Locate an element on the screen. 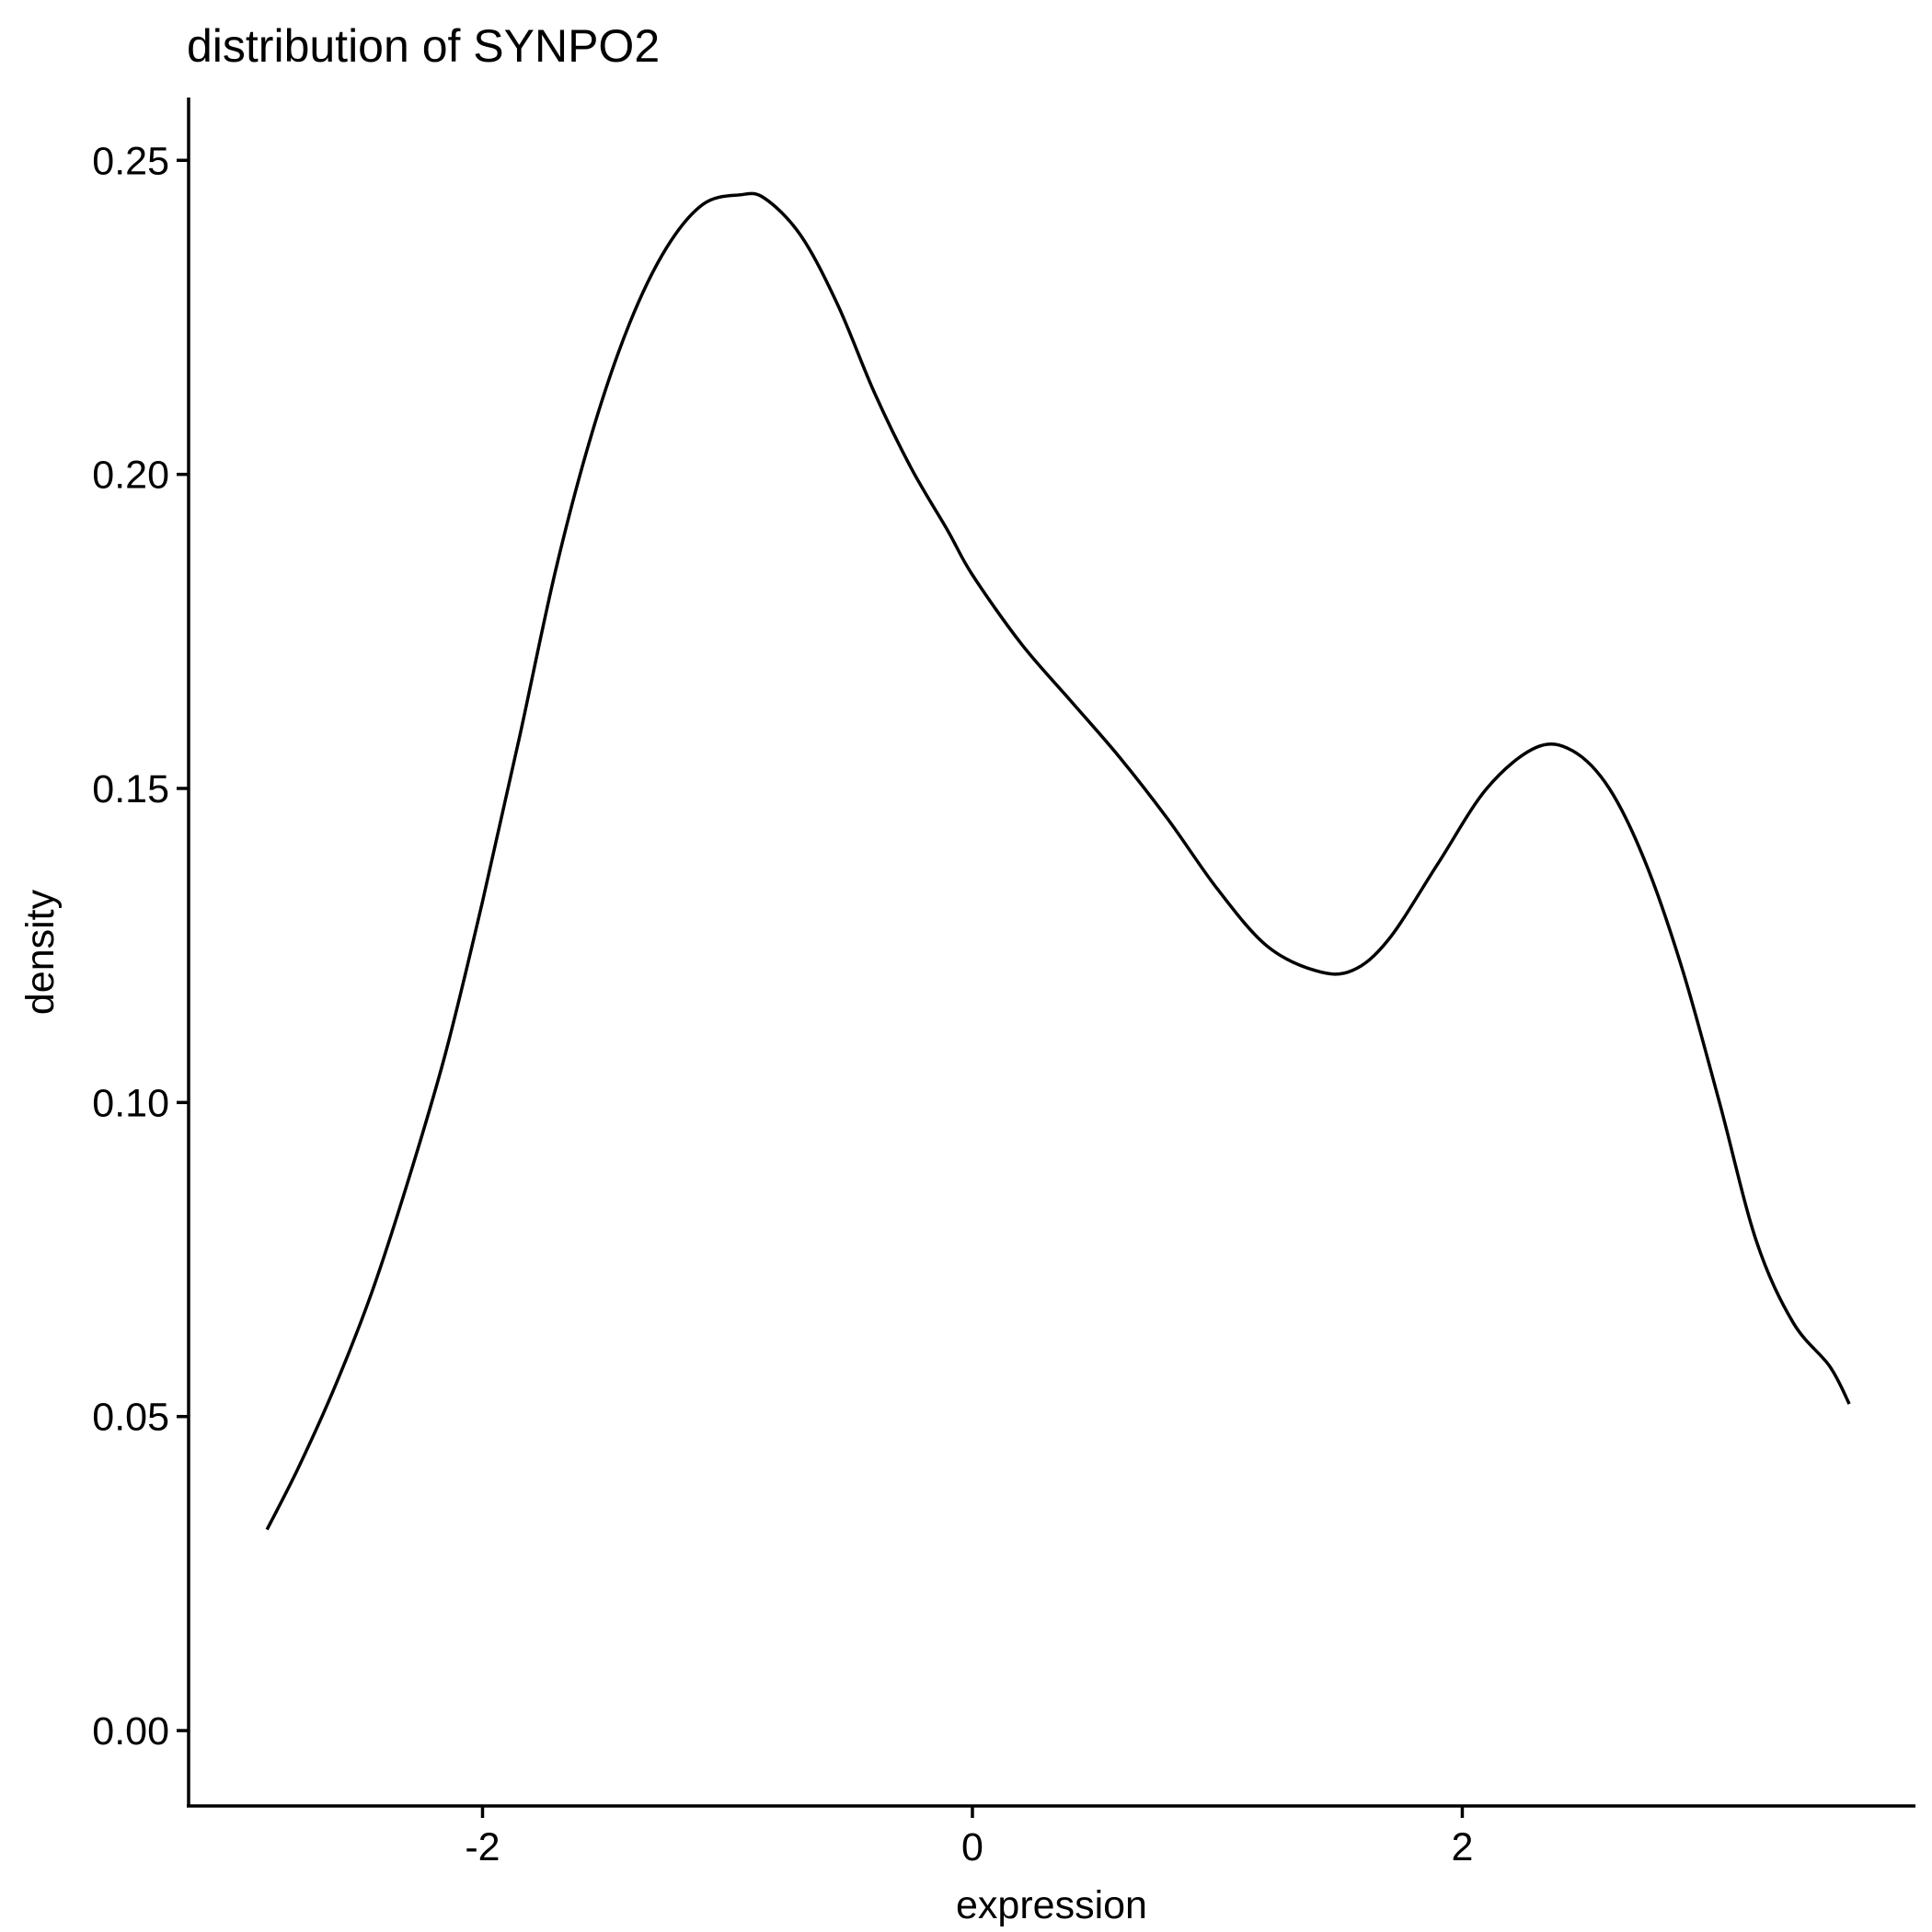  y-tick-label: 0.05 is located at coordinates (130, 1418).